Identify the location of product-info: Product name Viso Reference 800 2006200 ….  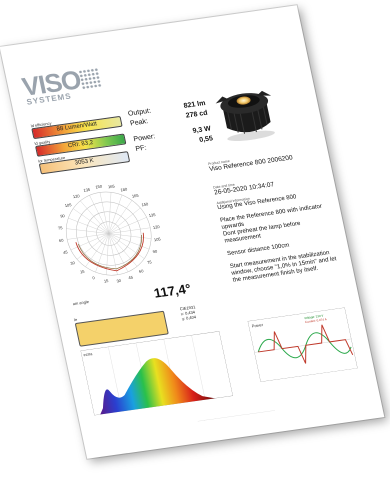
(276, 213).